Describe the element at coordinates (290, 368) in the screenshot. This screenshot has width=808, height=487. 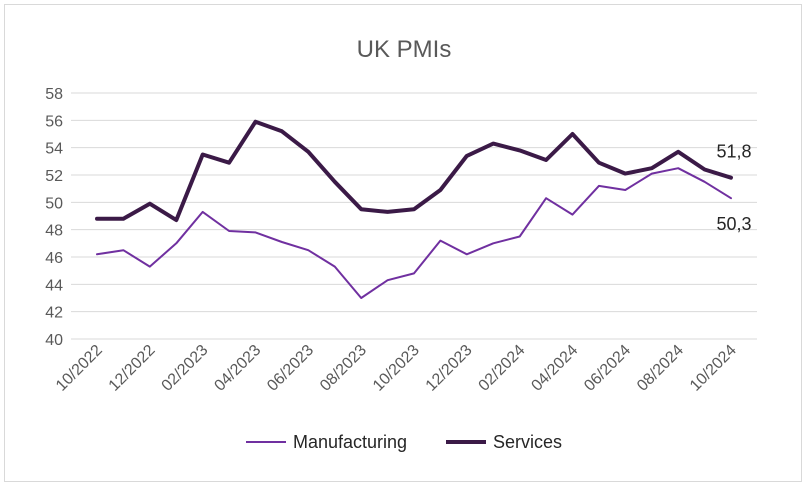
I see `x-tick-label: 06/2023` at that location.